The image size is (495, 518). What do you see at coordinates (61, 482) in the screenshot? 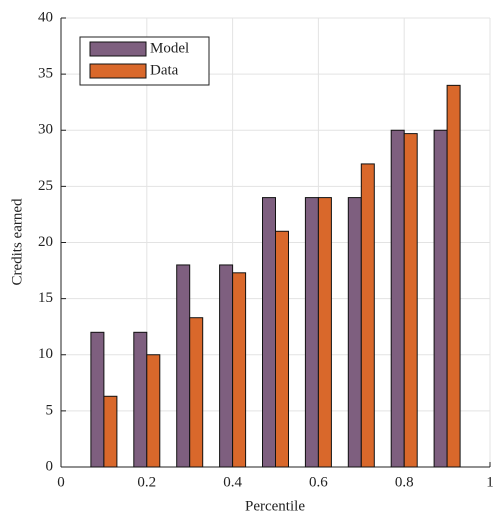
I see `x-tick-label: 0` at bounding box center [61, 482].